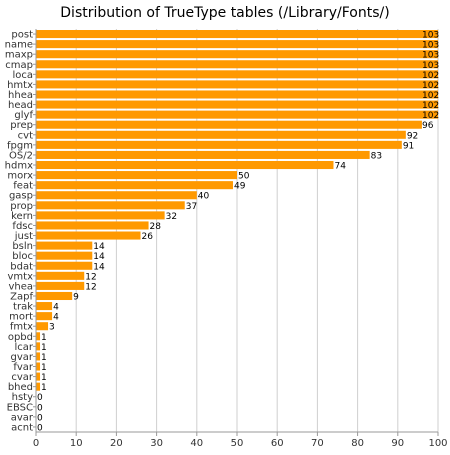 This screenshot has width=450, height=455. I want to click on category-label: prep, so click(21, 125).